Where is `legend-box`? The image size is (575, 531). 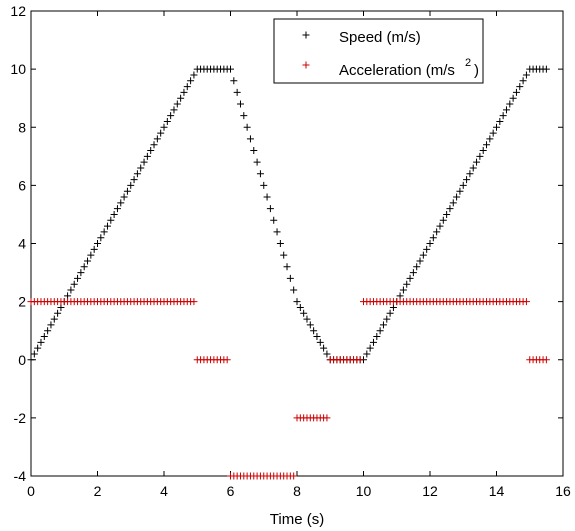
legend-box is located at coordinates (378, 51).